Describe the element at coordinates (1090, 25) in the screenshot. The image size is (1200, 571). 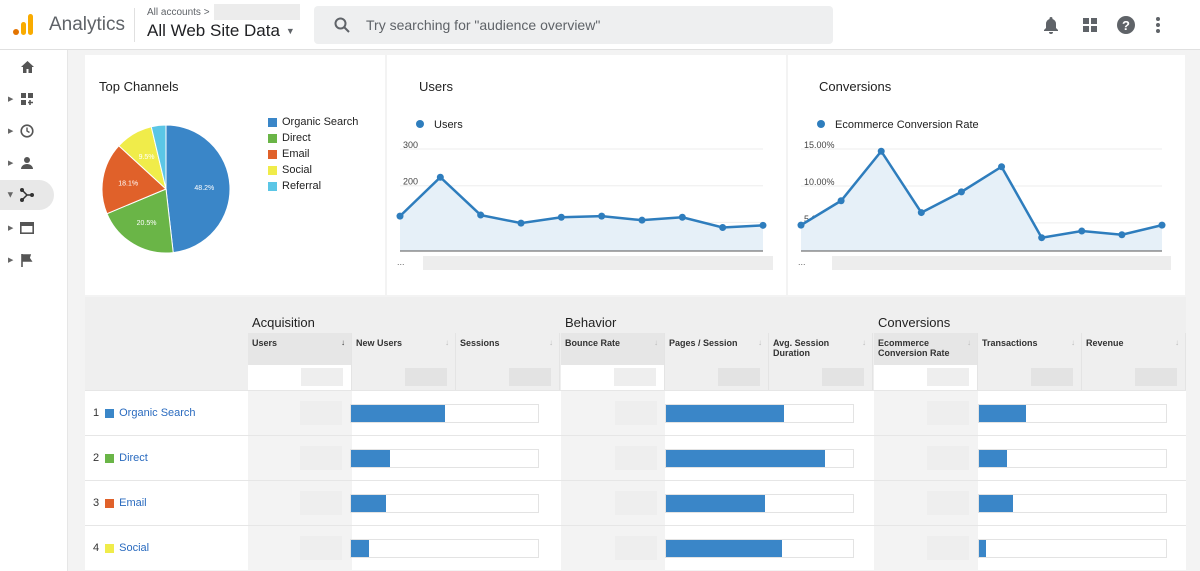
I see `apps-grid-icon` at that location.